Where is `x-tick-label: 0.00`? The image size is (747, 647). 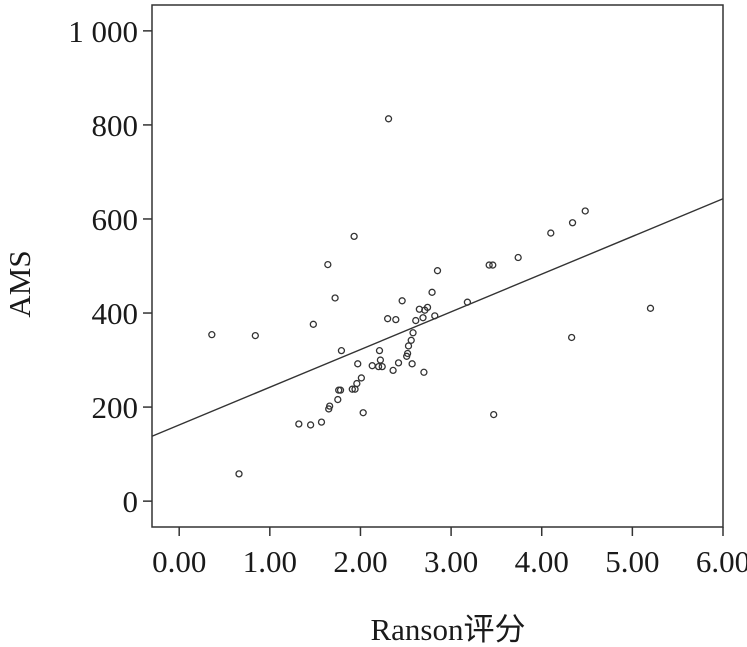
x-tick-label: 0.00 is located at coordinates (179, 561).